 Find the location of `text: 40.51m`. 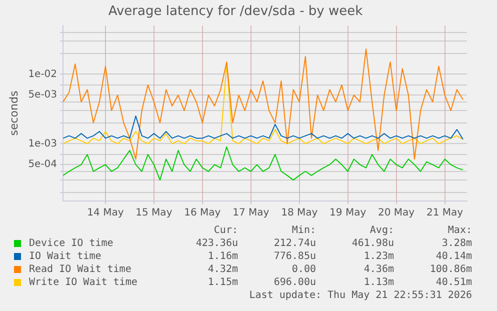

text: 40.51m is located at coordinates (453, 282).